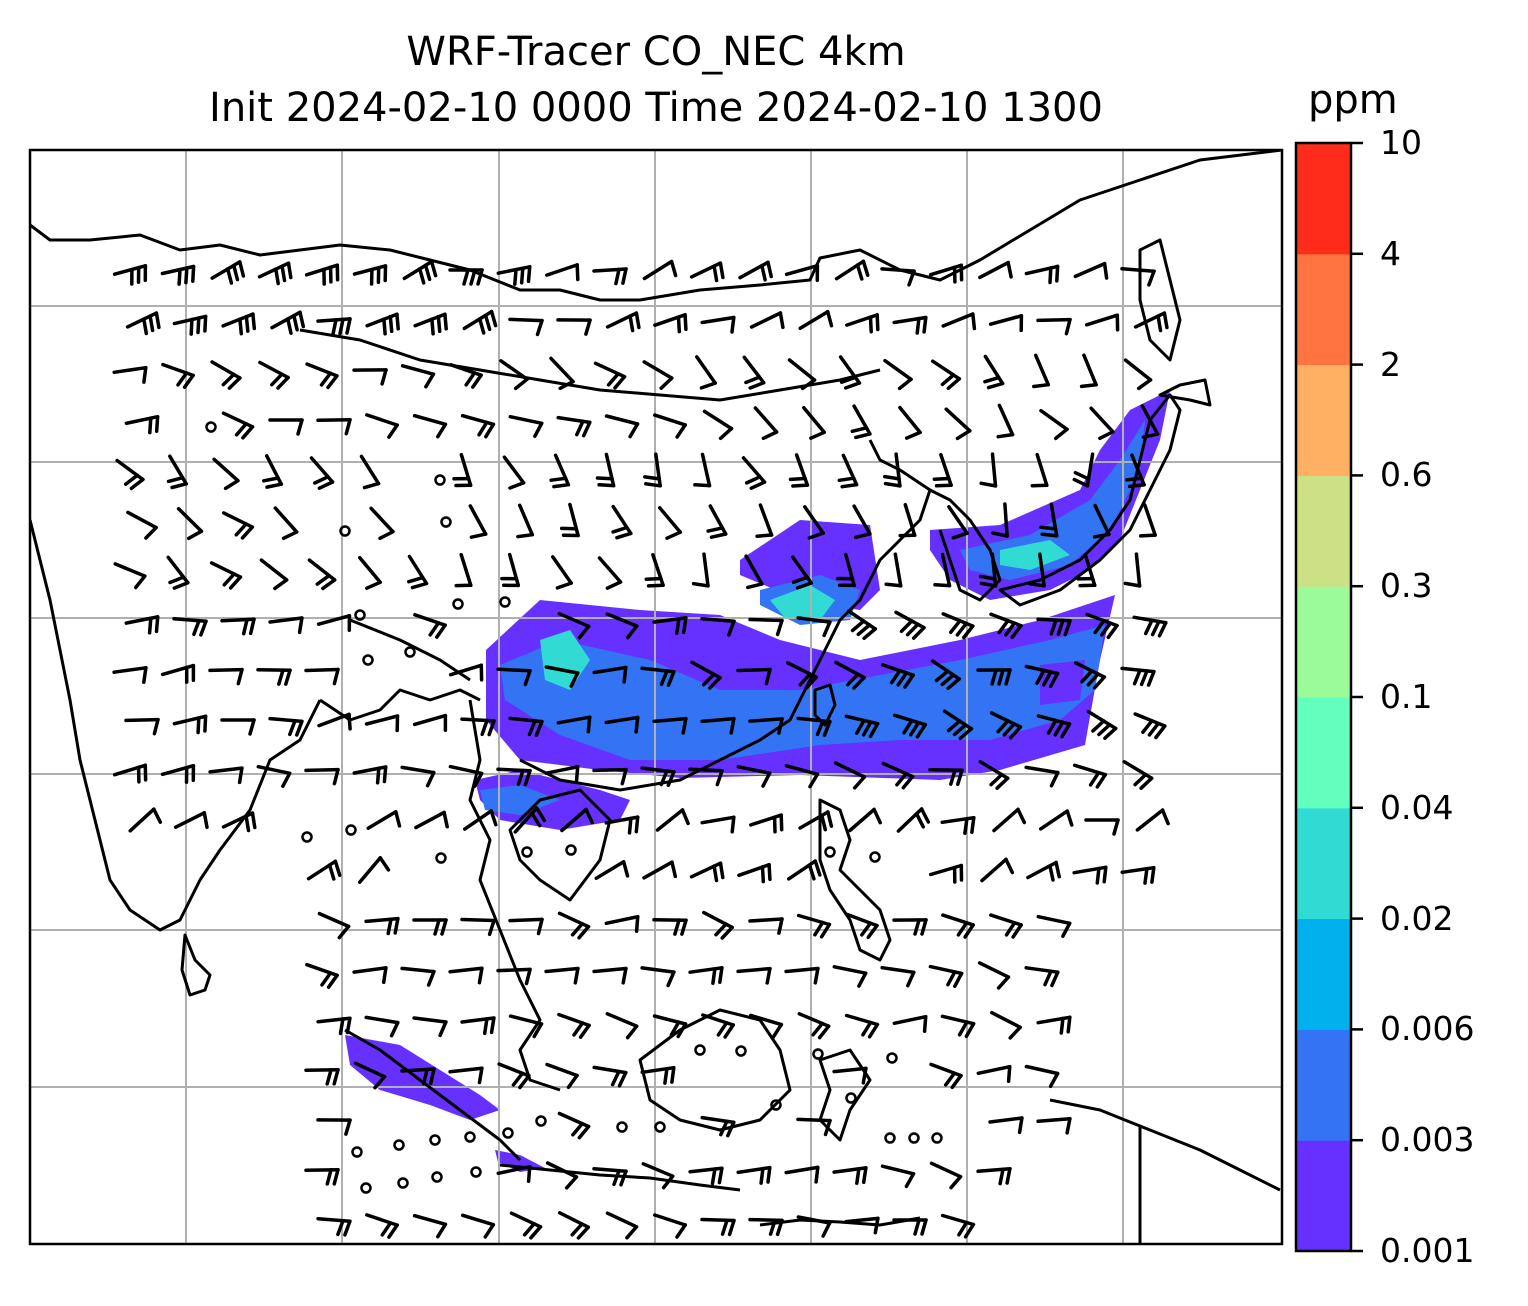  What do you see at coordinates (802, 602) in the screenshot?
I see `plume-cyan-patch` at bounding box center [802, 602].